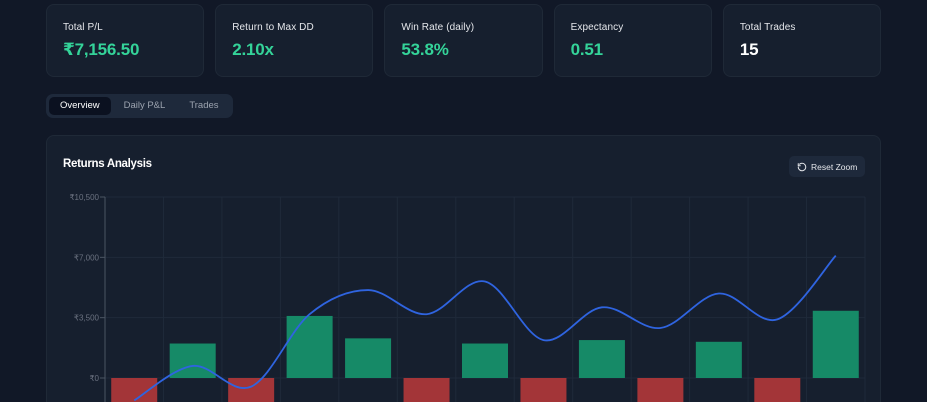 This screenshot has width=927, height=402. What do you see at coordinates (767, 27) in the screenshot?
I see `stat-label: Total Trades` at bounding box center [767, 27].